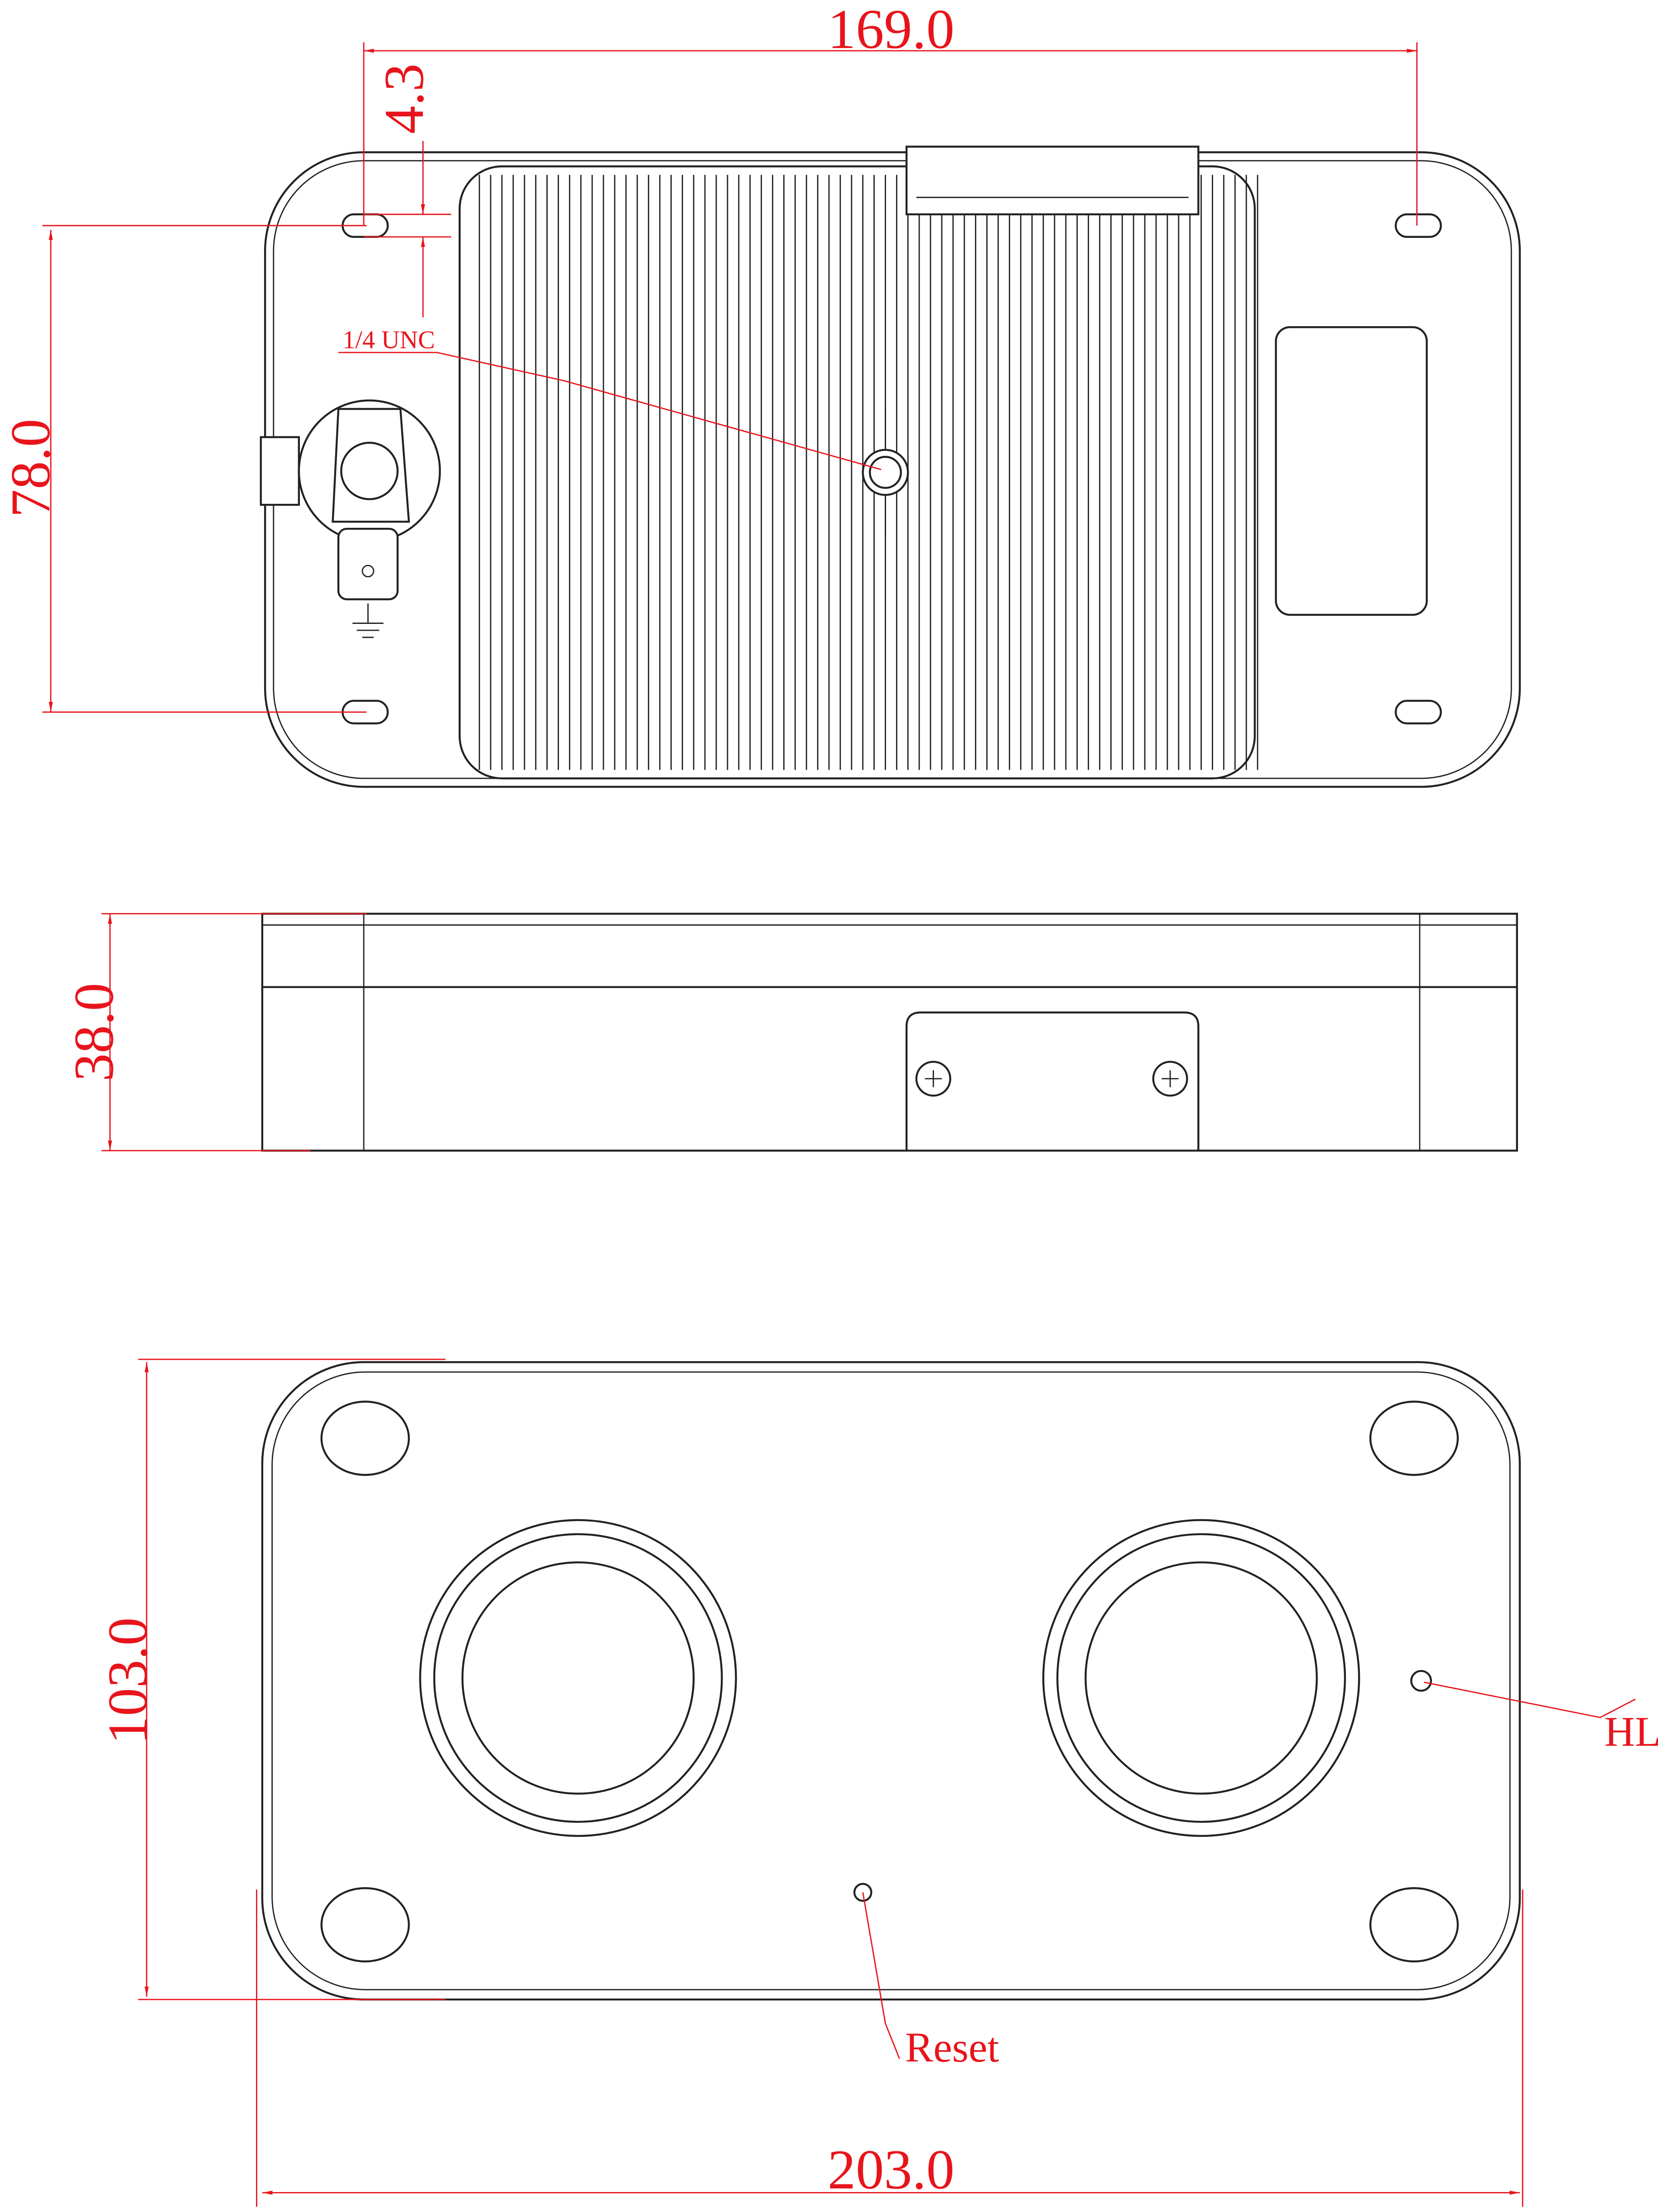  Describe the element at coordinates (94, 1032) in the screenshot. I see `side-height-dim: 38.0` at that location.